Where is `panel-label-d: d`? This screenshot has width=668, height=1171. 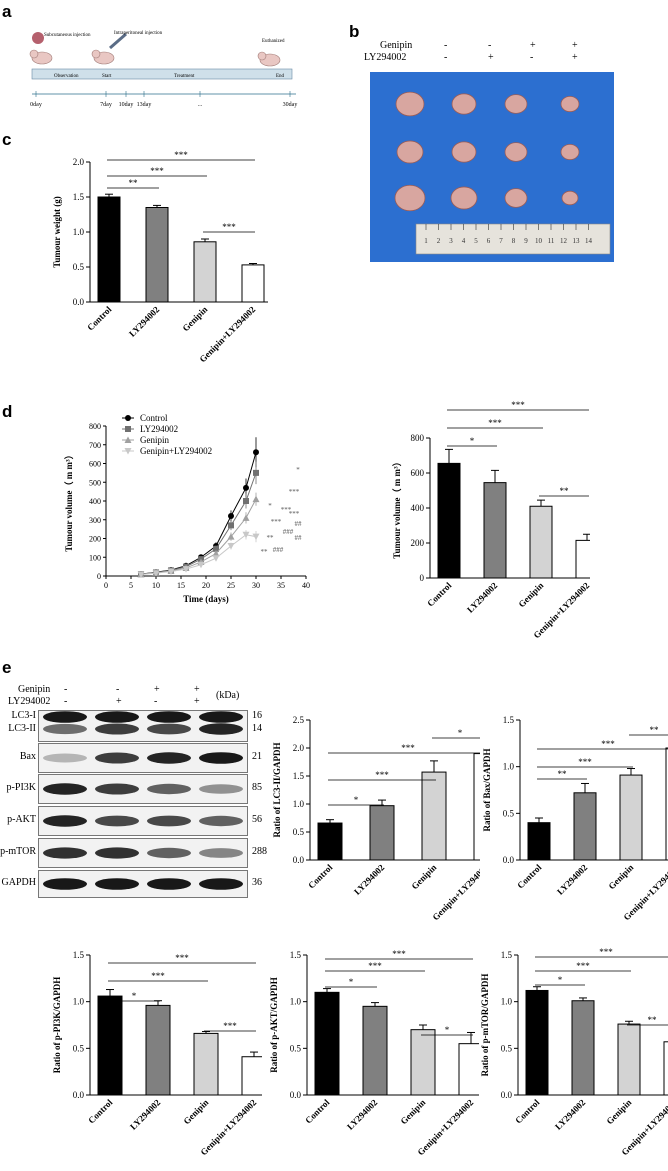
panel-label-d: d is located at coordinates (7, 411).